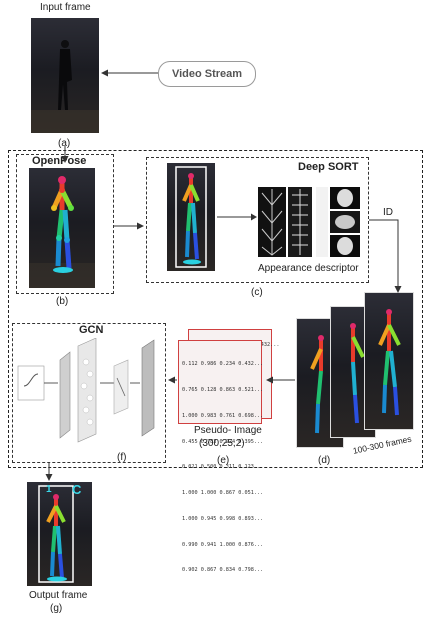  I want to click on openpose-skeleton-image, so click(62, 228).